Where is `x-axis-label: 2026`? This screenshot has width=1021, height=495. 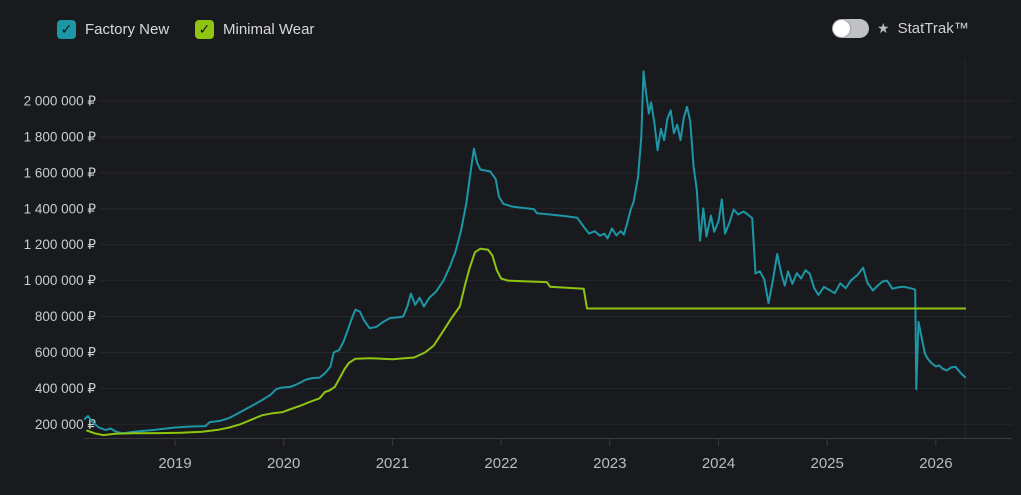
x-axis-label: 2026 is located at coordinates (935, 463).